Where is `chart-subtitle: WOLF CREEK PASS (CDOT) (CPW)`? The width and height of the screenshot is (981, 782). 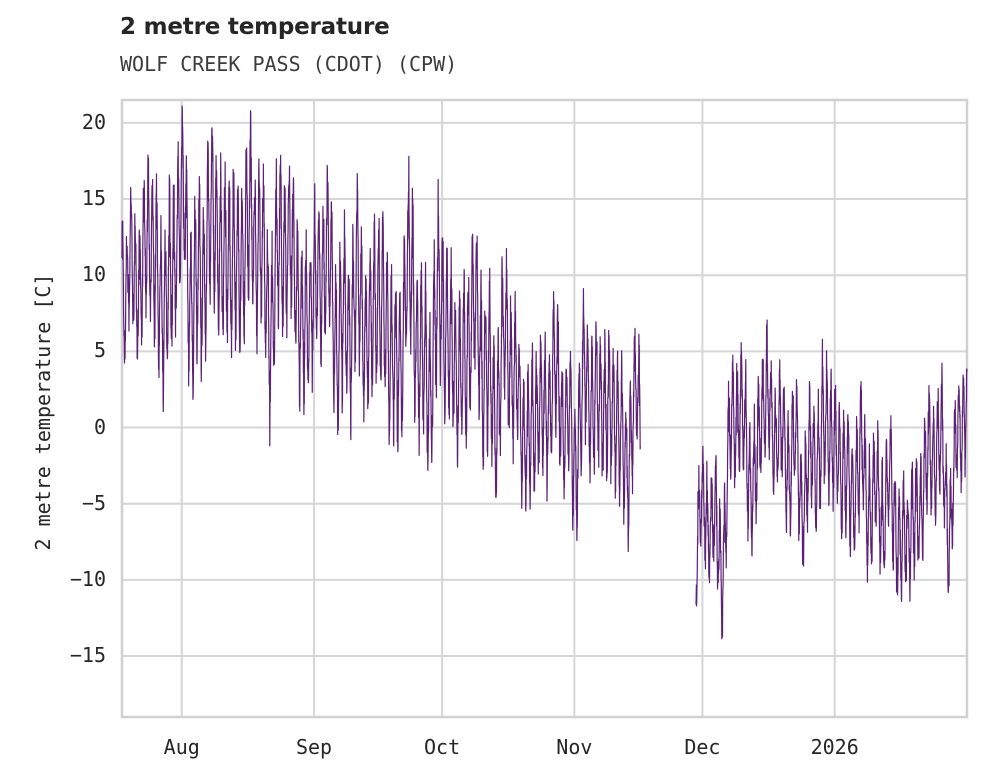
chart-subtitle: WOLF CREEK PASS (CDOT) (CPW) is located at coordinates (289, 64).